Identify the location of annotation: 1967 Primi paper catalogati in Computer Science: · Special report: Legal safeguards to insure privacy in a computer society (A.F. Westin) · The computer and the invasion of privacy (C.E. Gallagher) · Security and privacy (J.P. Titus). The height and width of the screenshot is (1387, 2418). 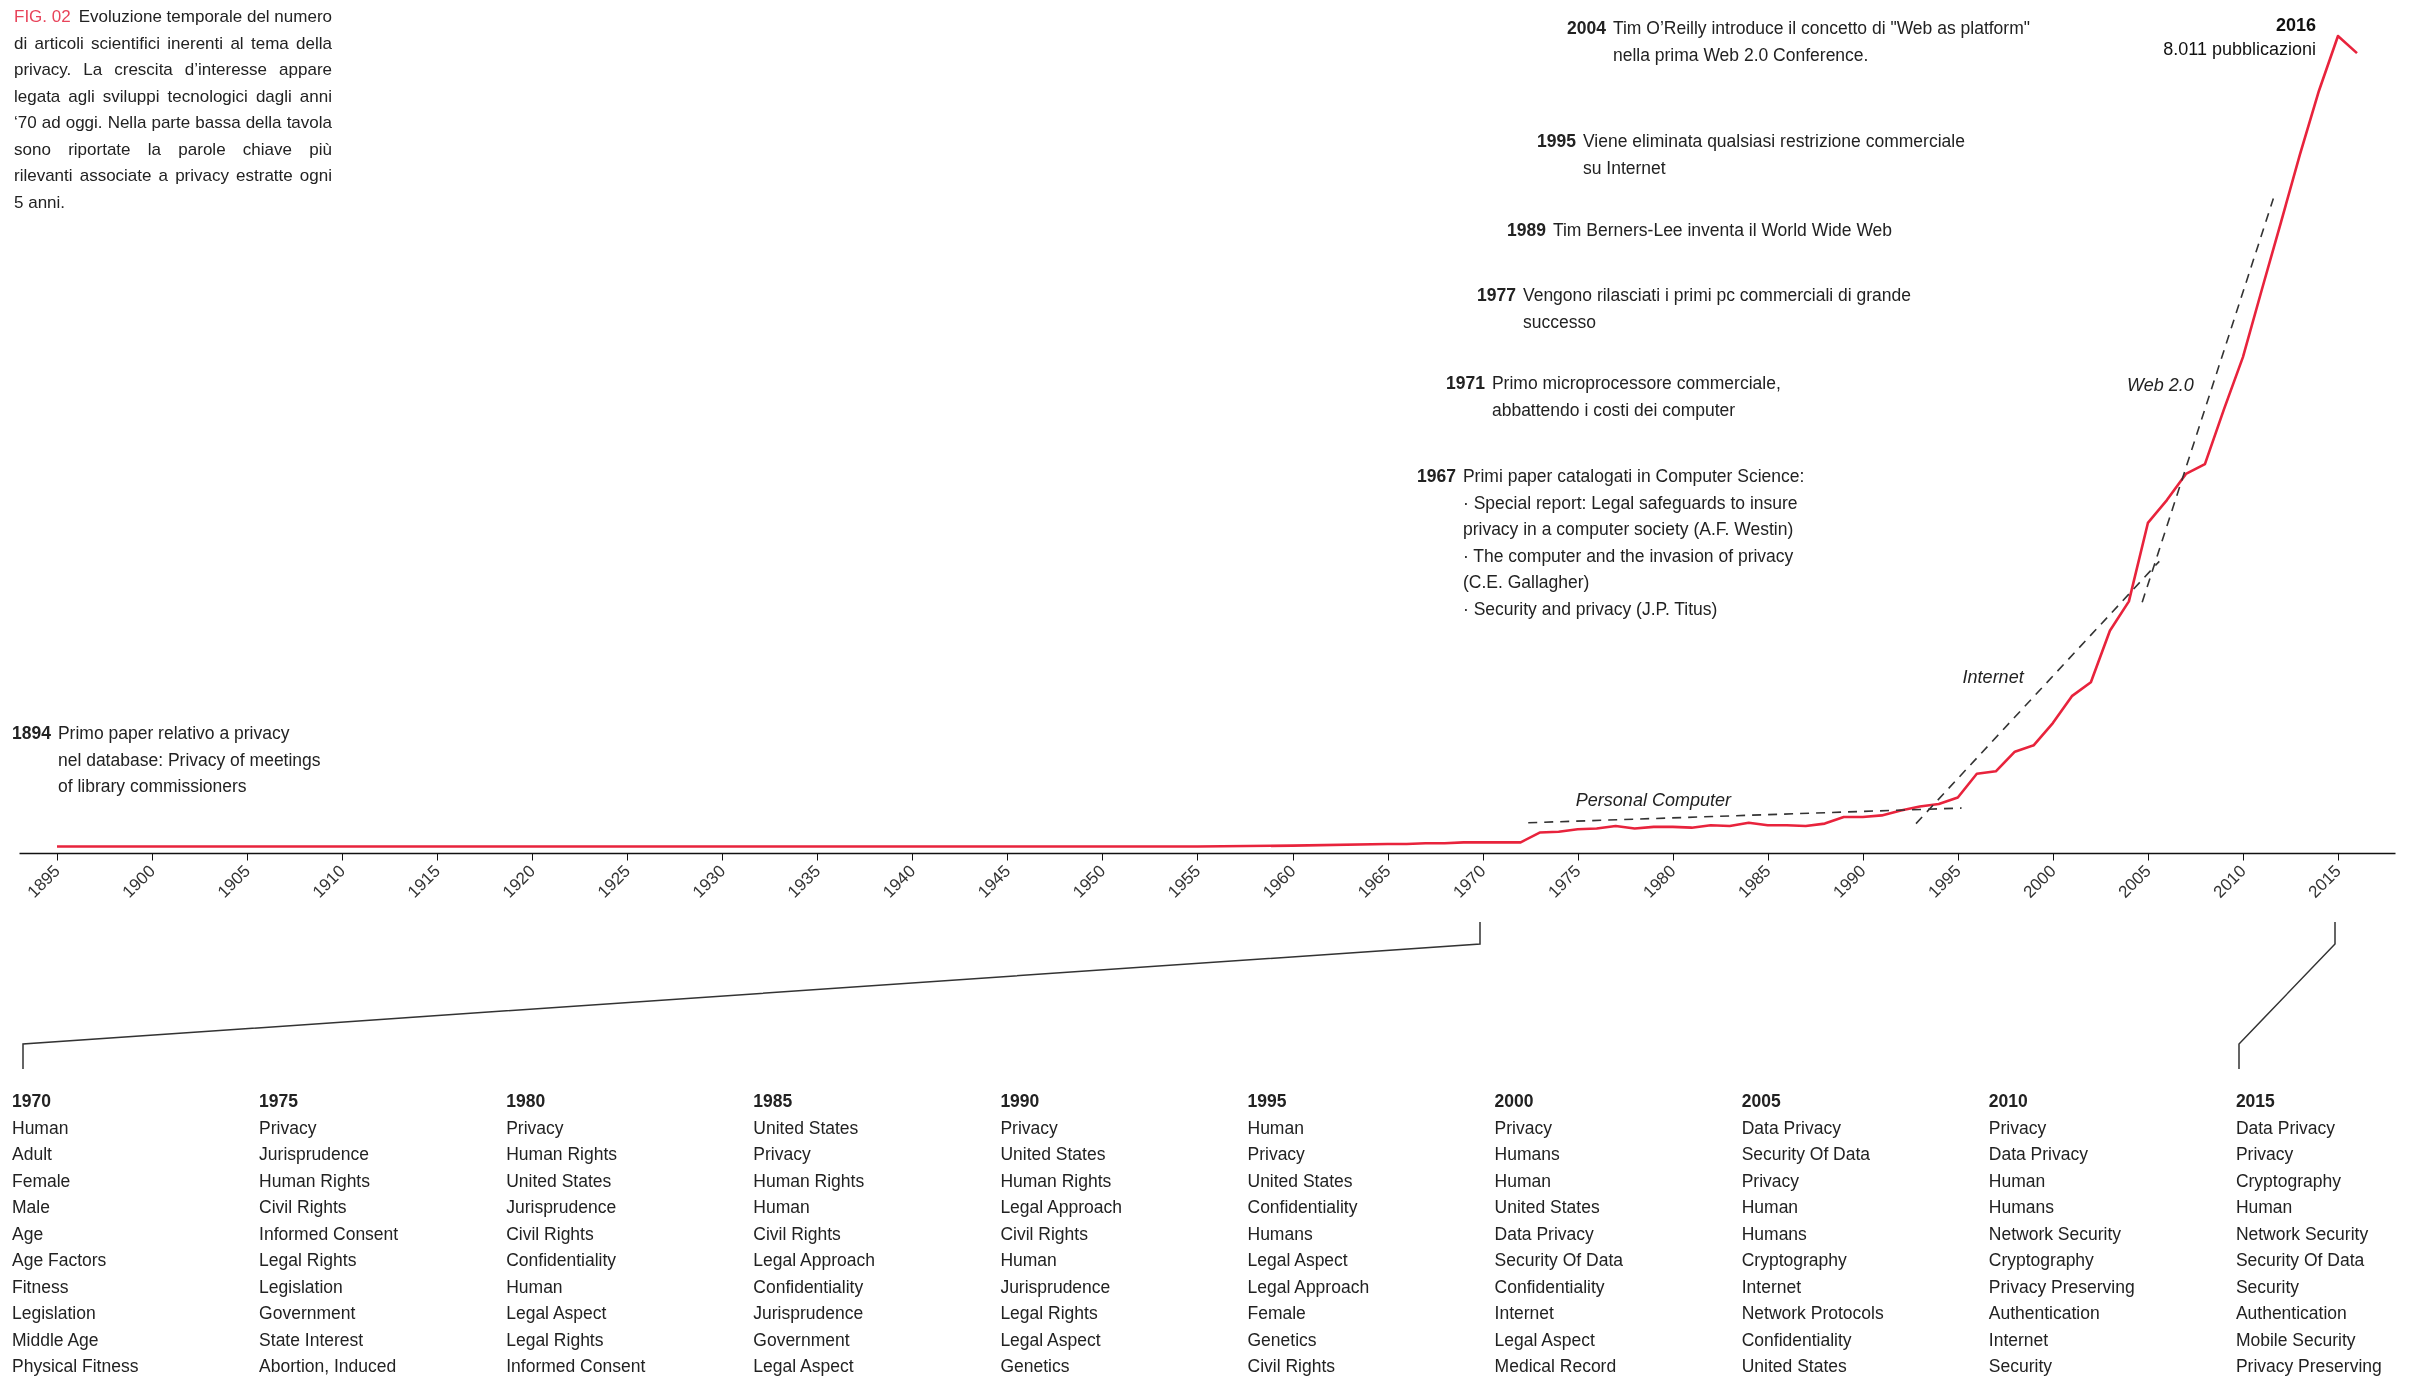
(1611, 543).